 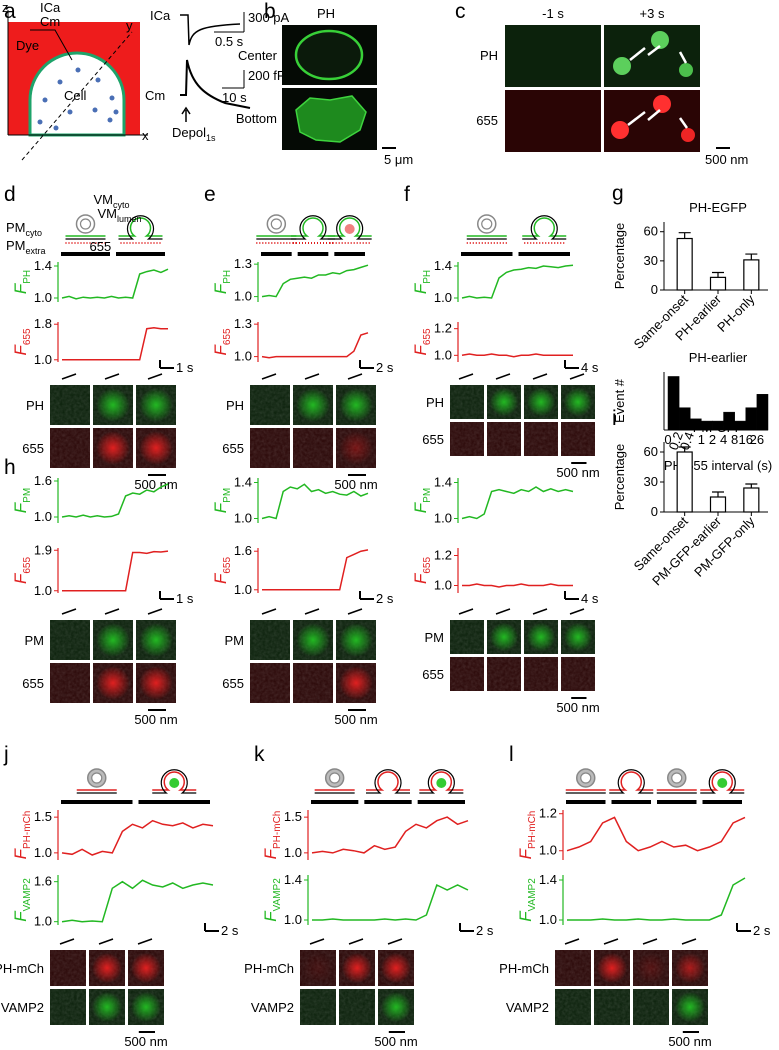 I want to click on y-axis-label: FVAMP2, so click(x=527, y=900).